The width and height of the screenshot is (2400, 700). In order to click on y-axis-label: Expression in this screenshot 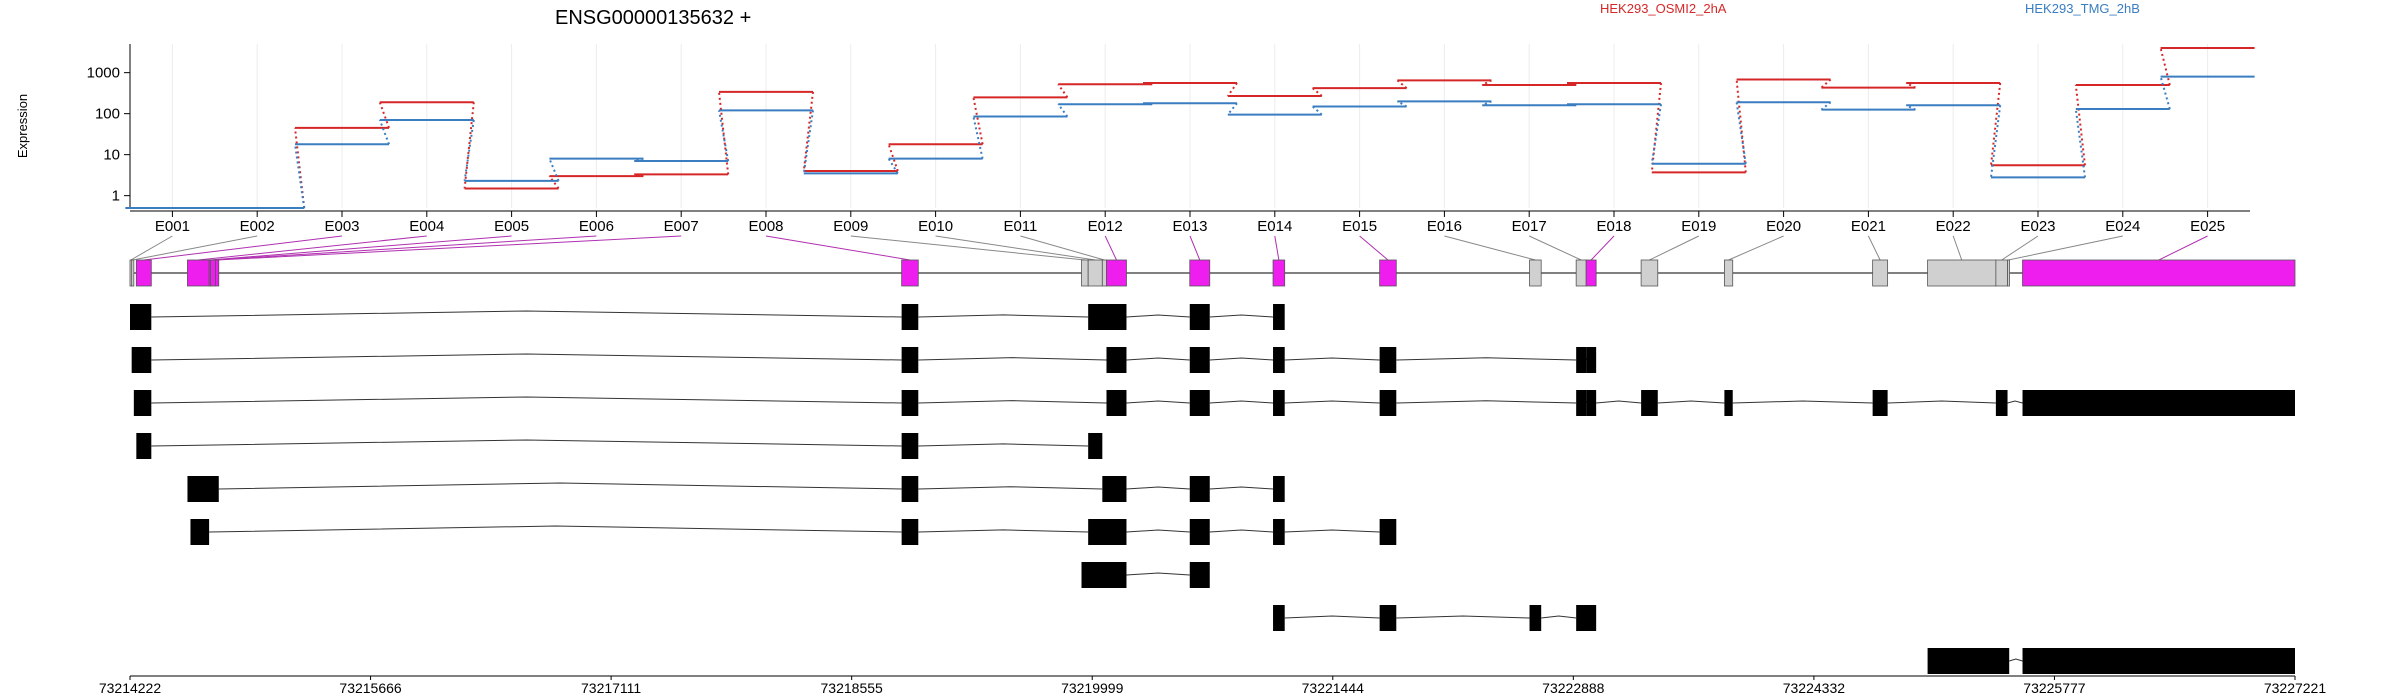, I will do `click(22, 126)`.